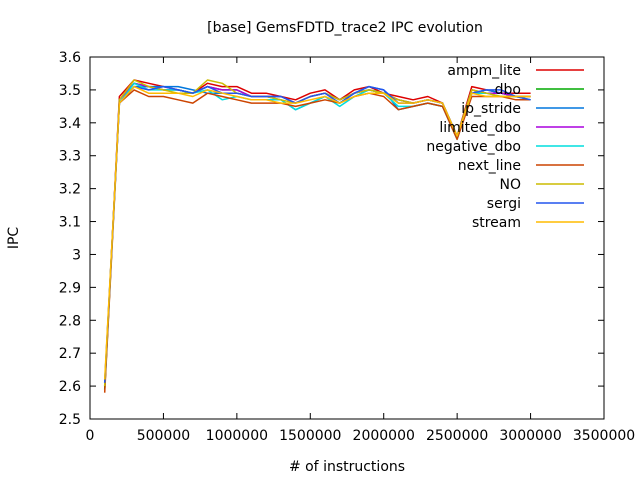 The image size is (640, 480). Describe the element at coordinates (473, 147) in the screenshot. I see `legend-label: negative_dbo` at that location.